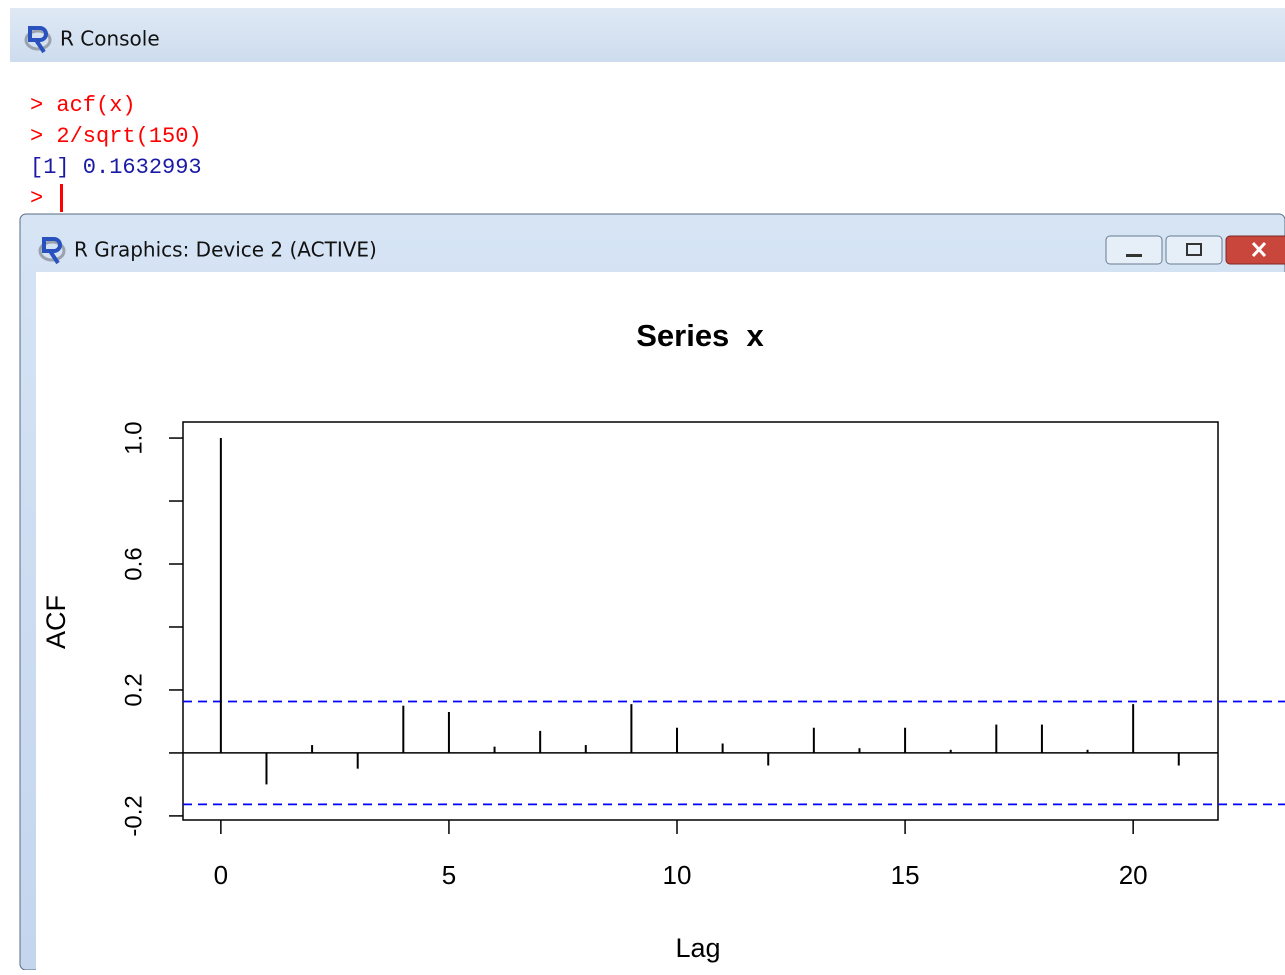  Describe the element at coordinates (116, 167) in the screenshot. I see `console-line: [1] 0.1632993` at that location.